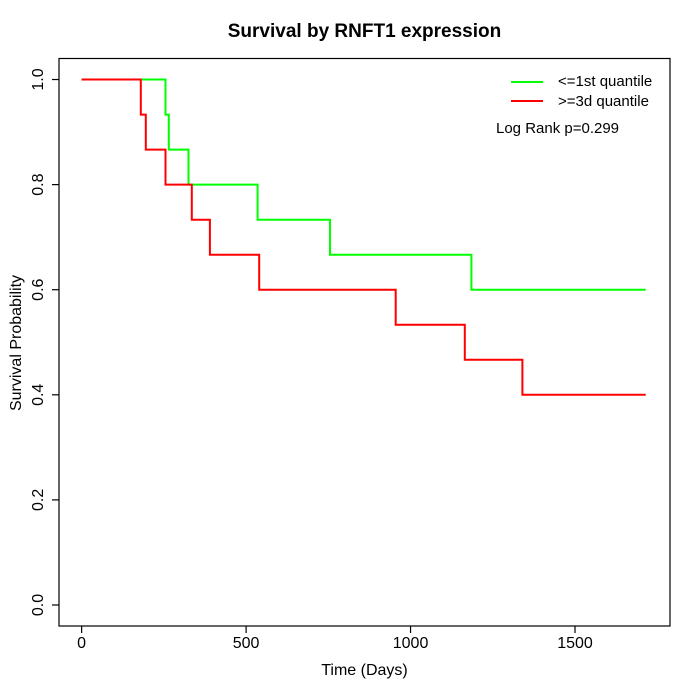 Image resolution: width=700 pixels, height=700 pixels. What do you see at coordinates (38, 79) in the screenshot?
I see `y-tick-label: 1.0` at bounding box center [38, 79].